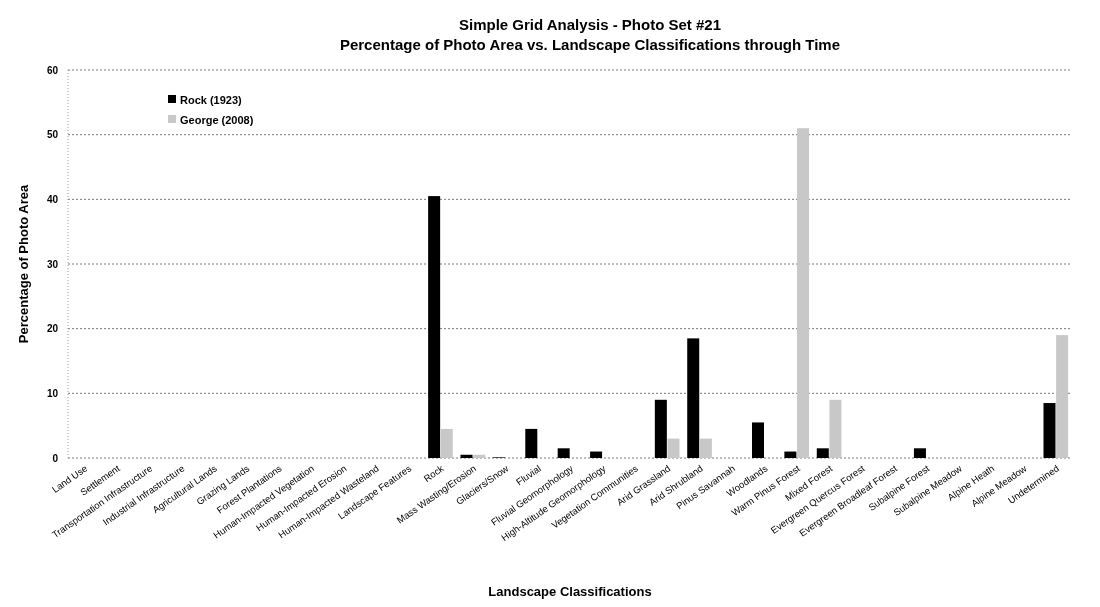  I want to click on y-tick-label: 50, so click(52, 135).